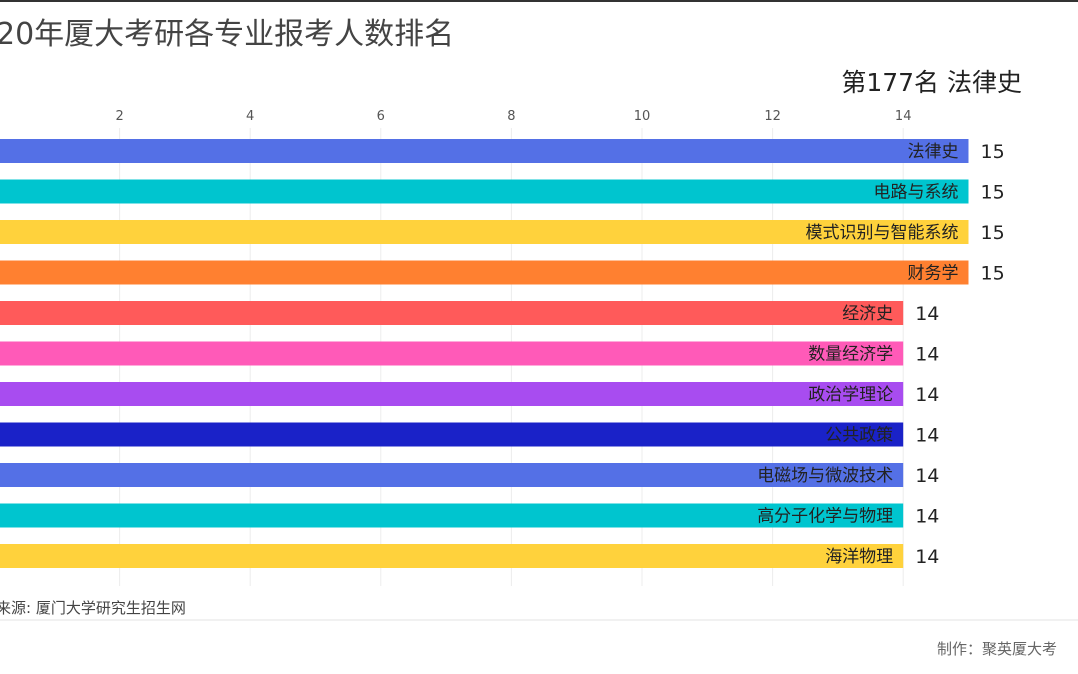 This screenshot has width=1078, height=674. I want to click on bar-category-label: 数量经济学, so click(850, 355).